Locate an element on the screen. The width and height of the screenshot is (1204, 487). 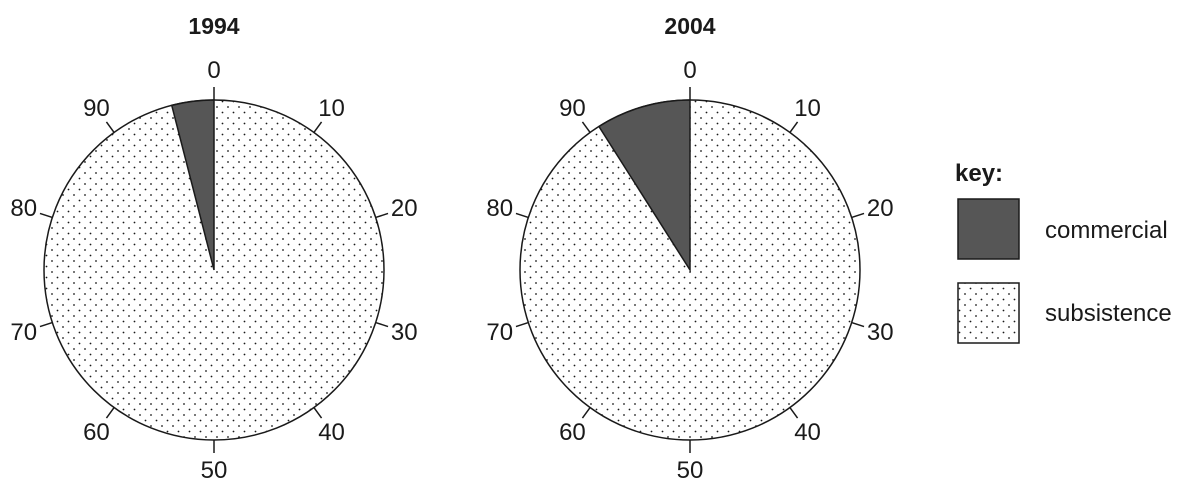
pie-title-1994: 1994 is located at coordinates (213, 26).